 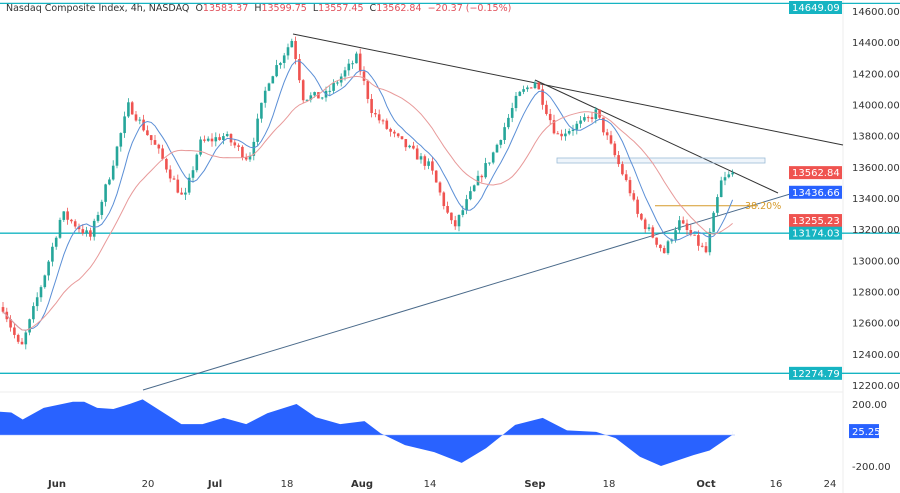 I want to click on steep-trendline, so click(x=656, y=136).